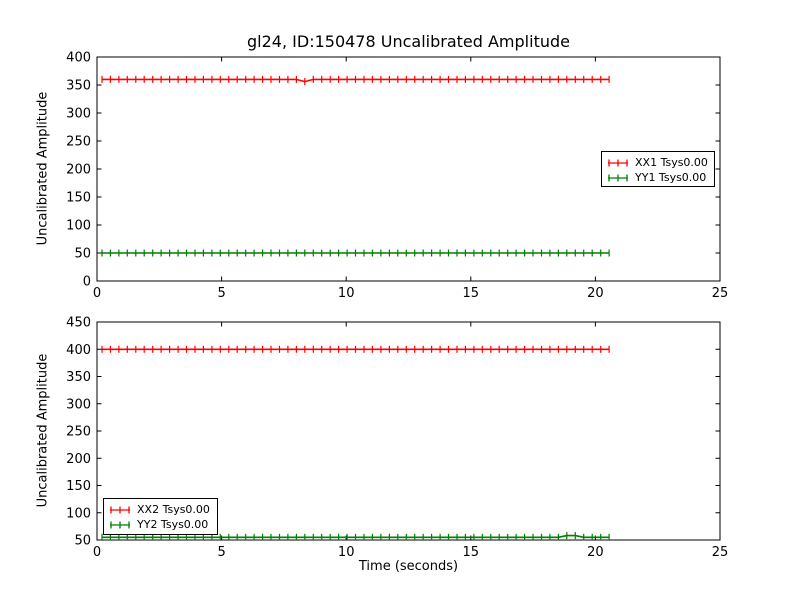 The image size is (800, 600). What do you see at coordinates (43, 430) in the screenshot?
I see `y-axis-label-bottom: Uncalibrated Amplitude` at bounding box center [43, 430].